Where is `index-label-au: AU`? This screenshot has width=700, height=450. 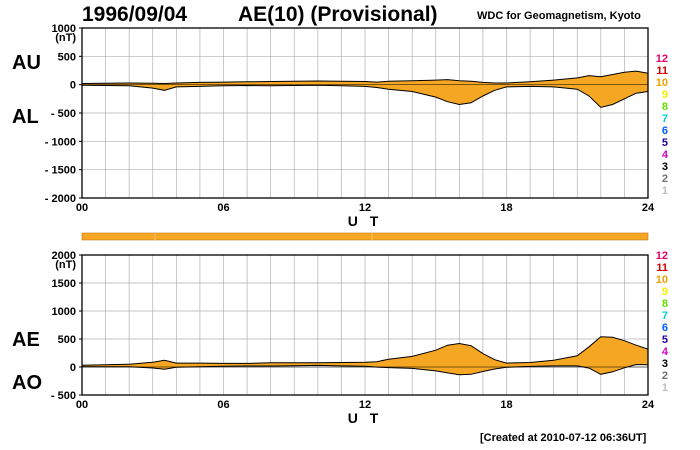 index-label-au: AU is located at coordinates (26, 63).